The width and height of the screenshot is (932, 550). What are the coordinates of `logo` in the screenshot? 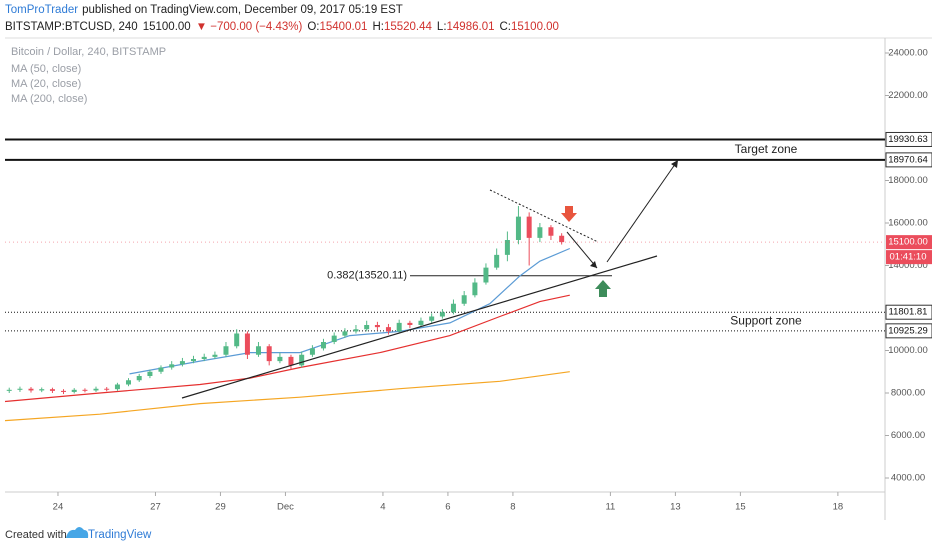 It's located at (77, 532).